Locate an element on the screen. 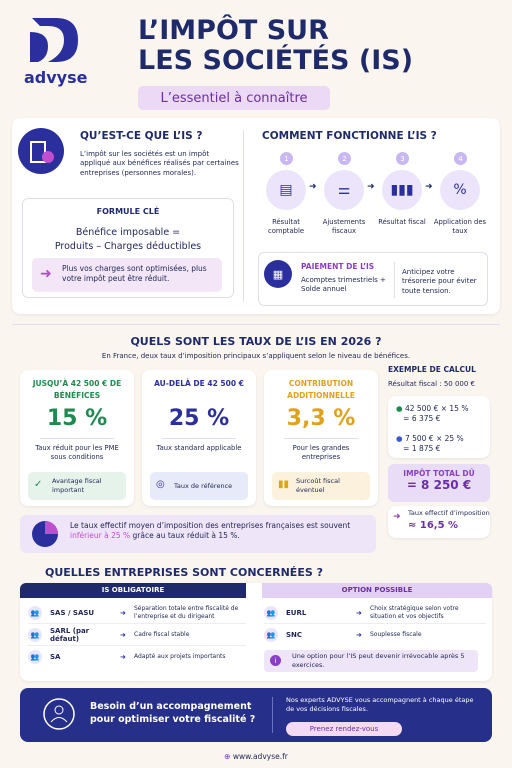 The height and width of the screenshot is (768, 512). calc-result: = 1 875 € is located at coordinates (422, 449).